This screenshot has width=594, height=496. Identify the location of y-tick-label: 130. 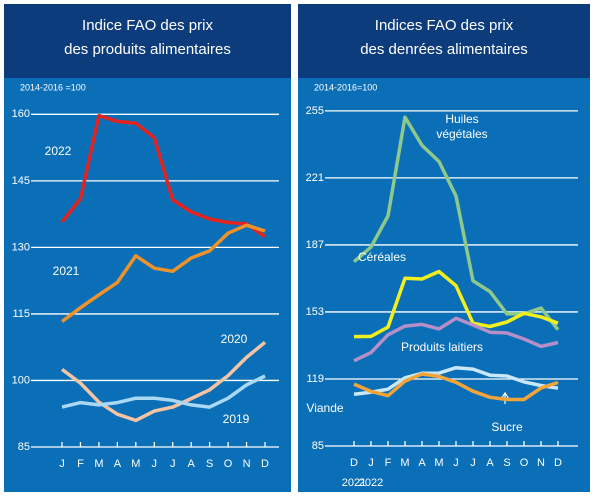
(21, 247).